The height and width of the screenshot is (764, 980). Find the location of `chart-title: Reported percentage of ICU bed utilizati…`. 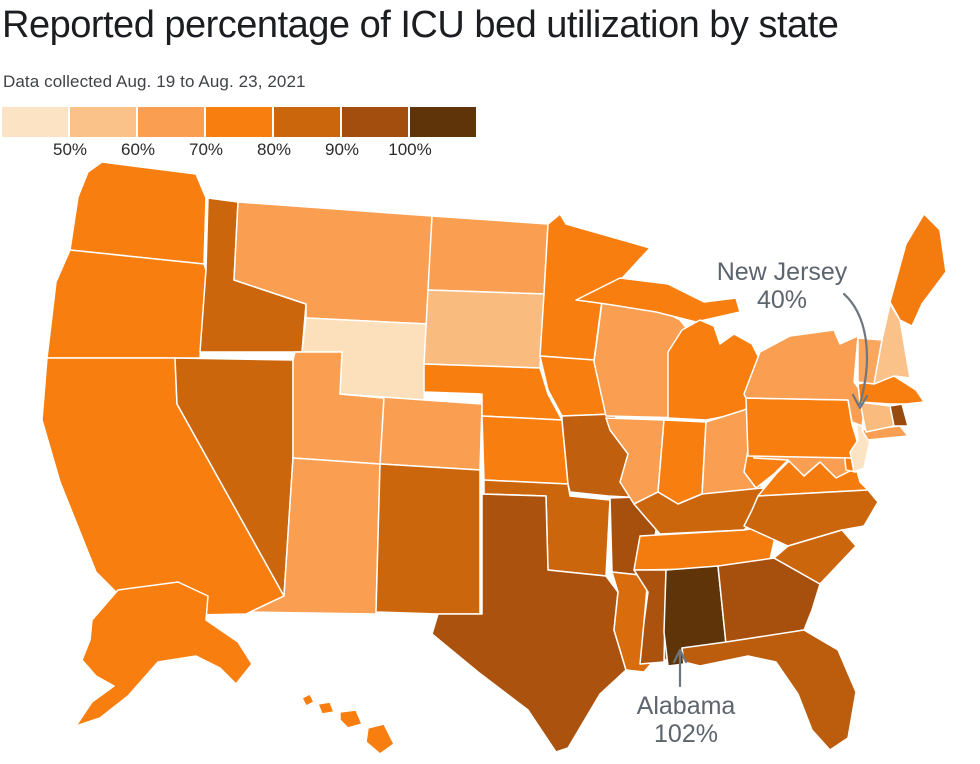

chart-title: Reported percentage of ICU bed utilizati… is located at coordinates (420, 25).